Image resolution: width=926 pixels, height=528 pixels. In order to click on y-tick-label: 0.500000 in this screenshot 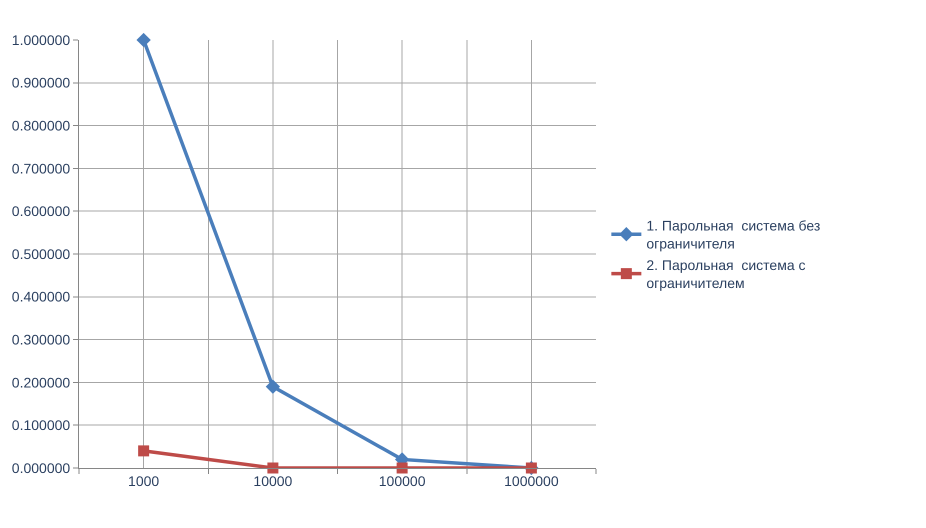, I will do `click(41, 254)`.